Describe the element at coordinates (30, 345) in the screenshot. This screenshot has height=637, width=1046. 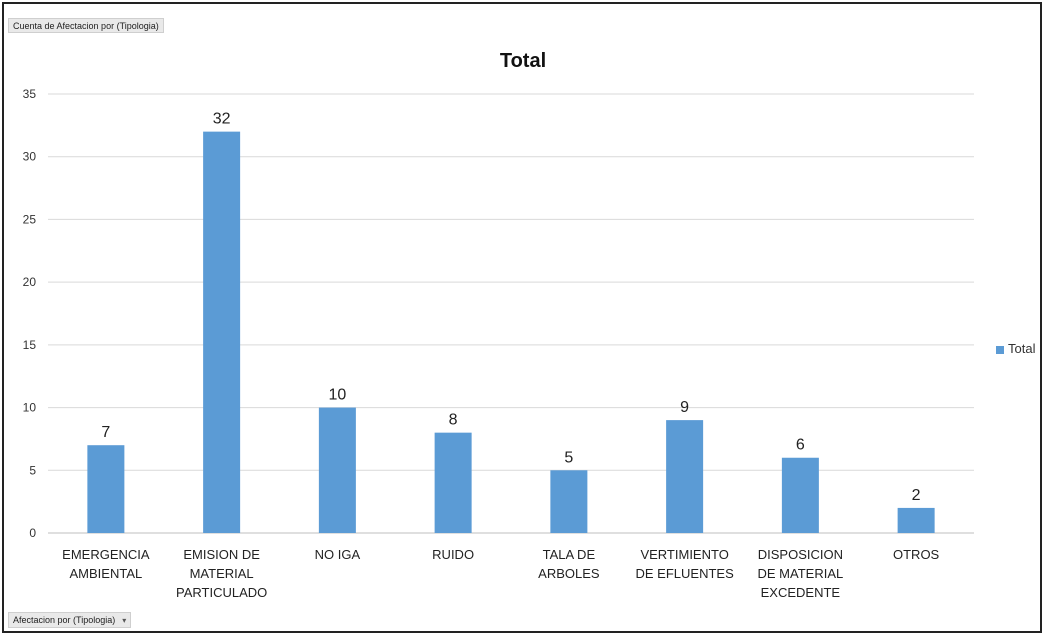
I see `y-tick-label: 15` at that location.